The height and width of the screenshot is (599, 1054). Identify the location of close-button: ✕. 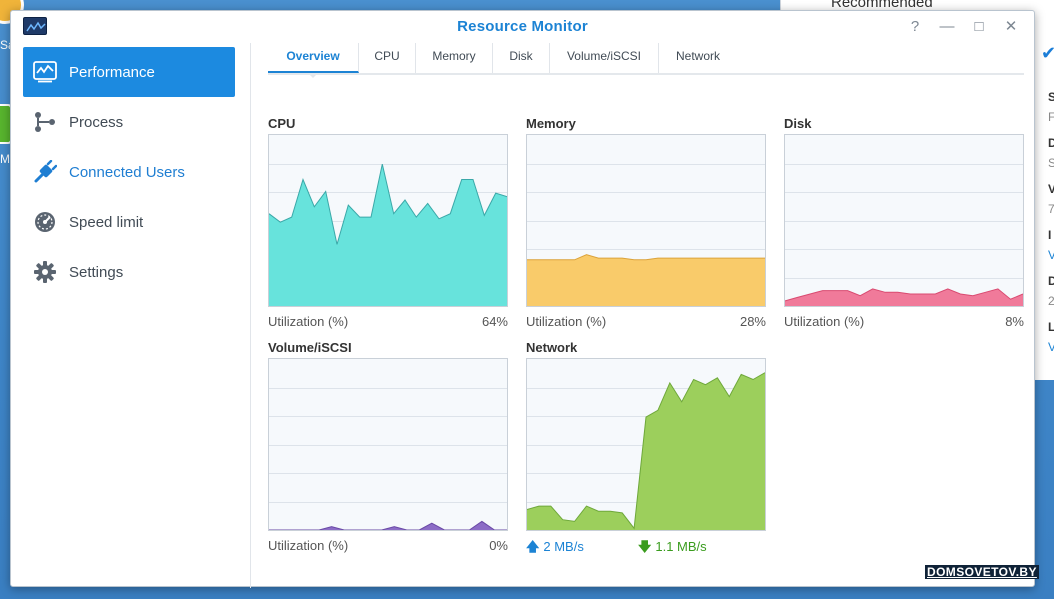
(1011, 26).